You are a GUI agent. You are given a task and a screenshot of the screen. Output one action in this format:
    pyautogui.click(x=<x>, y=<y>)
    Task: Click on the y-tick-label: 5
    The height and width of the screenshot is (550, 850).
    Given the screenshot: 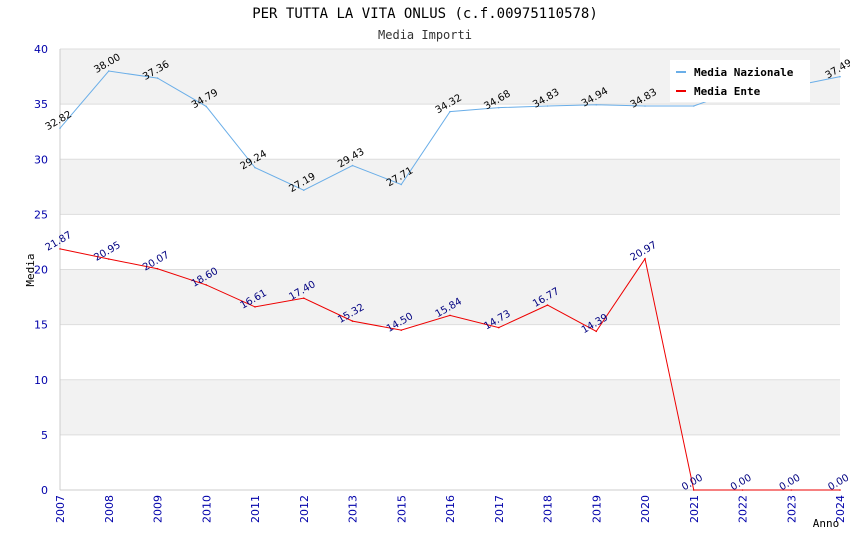 What is the action you would take?
    pyautogui.click(x=44, y=435)
    